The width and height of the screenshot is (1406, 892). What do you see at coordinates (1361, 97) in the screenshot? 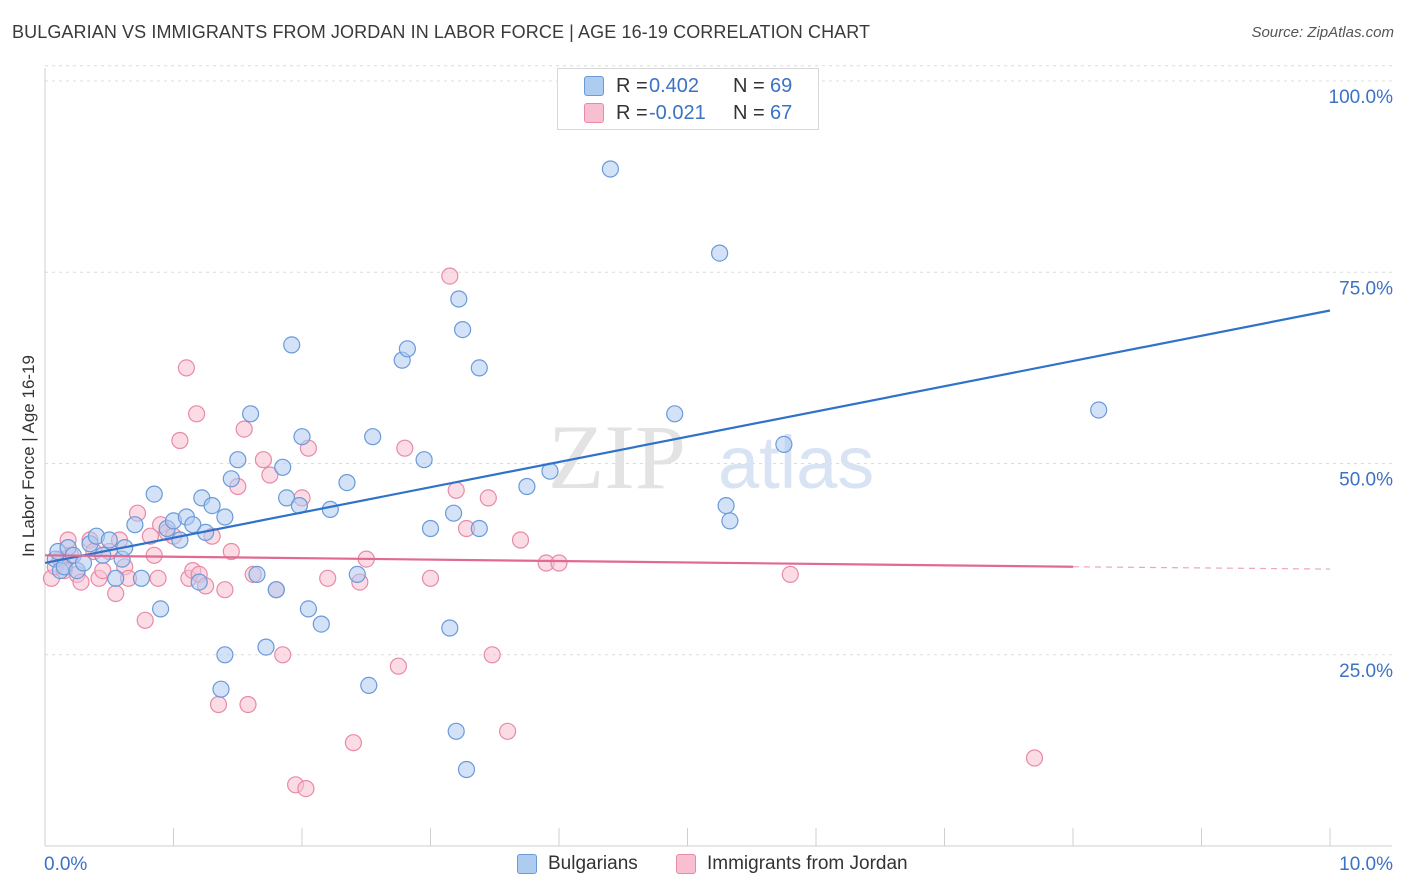
I see `y-tick-label: 100.0%` at bounding box center [1361, 97].